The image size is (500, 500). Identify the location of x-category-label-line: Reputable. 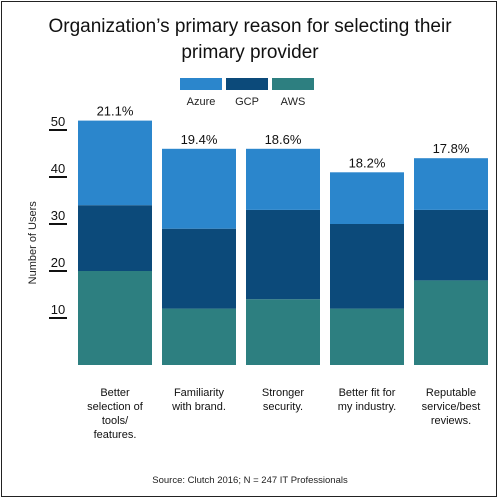
(451, 393).